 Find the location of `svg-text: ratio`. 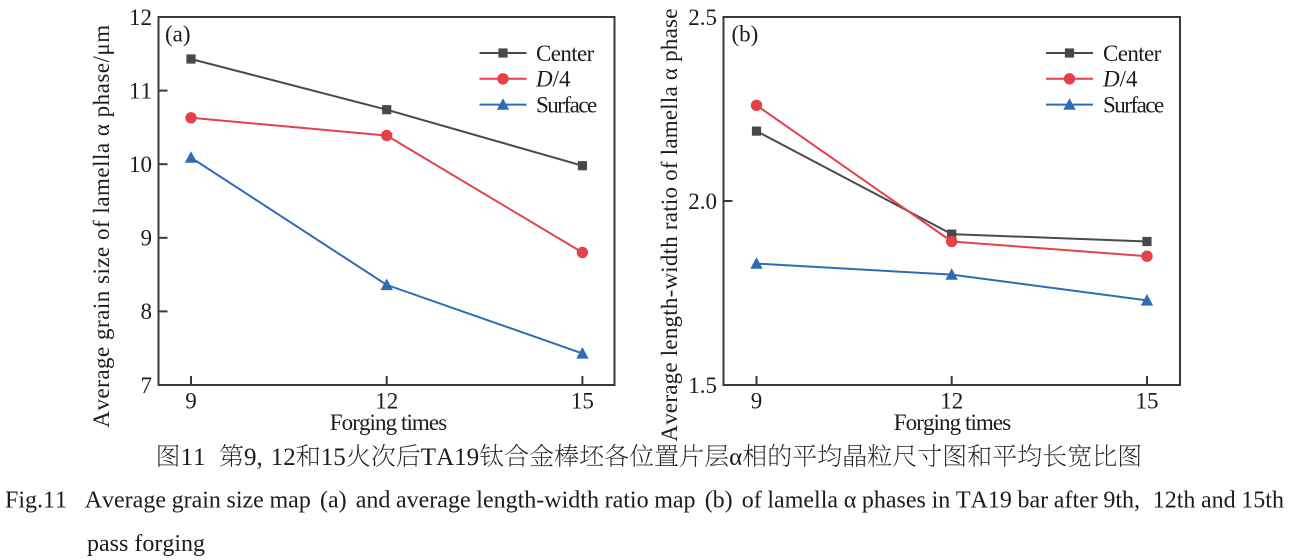

svg-text: ratio is located at coordinates (627, 500).